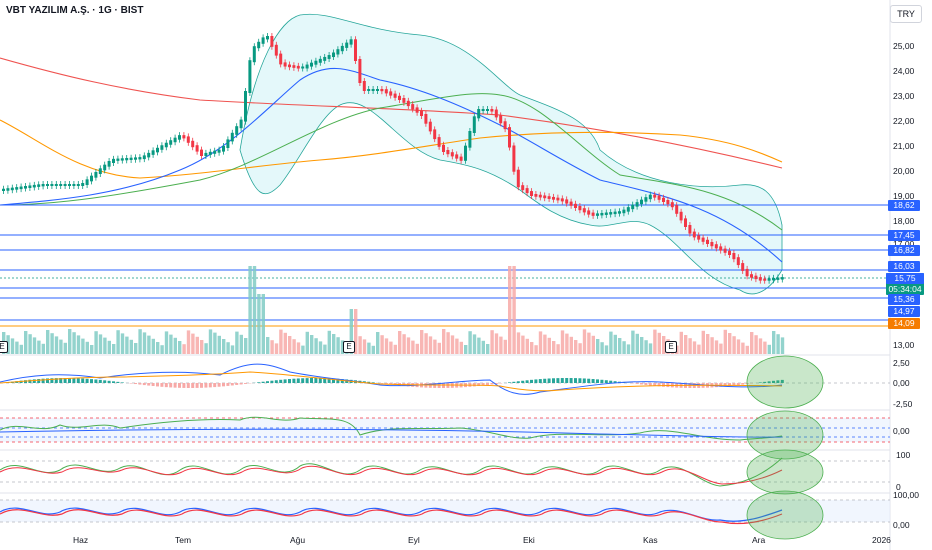 Image resolution: width=932 pixels, height=550 pixels. Describe the element at coordinates (904, 345) in the screenshot. I see `price-tick: 13,00` at that location.